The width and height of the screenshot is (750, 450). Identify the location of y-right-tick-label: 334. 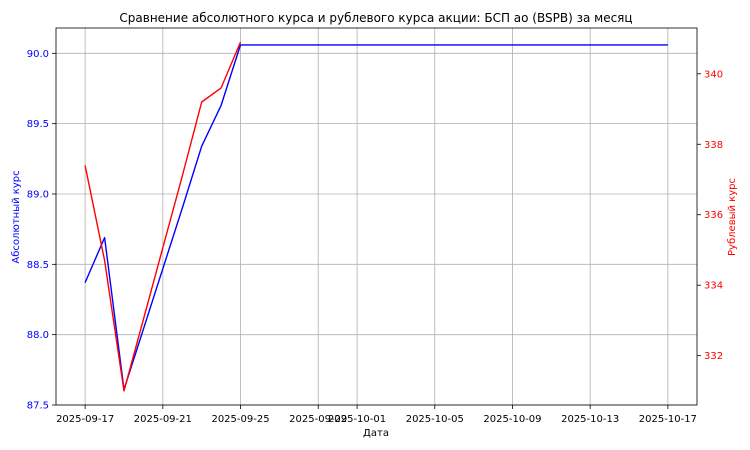
(713, 286).